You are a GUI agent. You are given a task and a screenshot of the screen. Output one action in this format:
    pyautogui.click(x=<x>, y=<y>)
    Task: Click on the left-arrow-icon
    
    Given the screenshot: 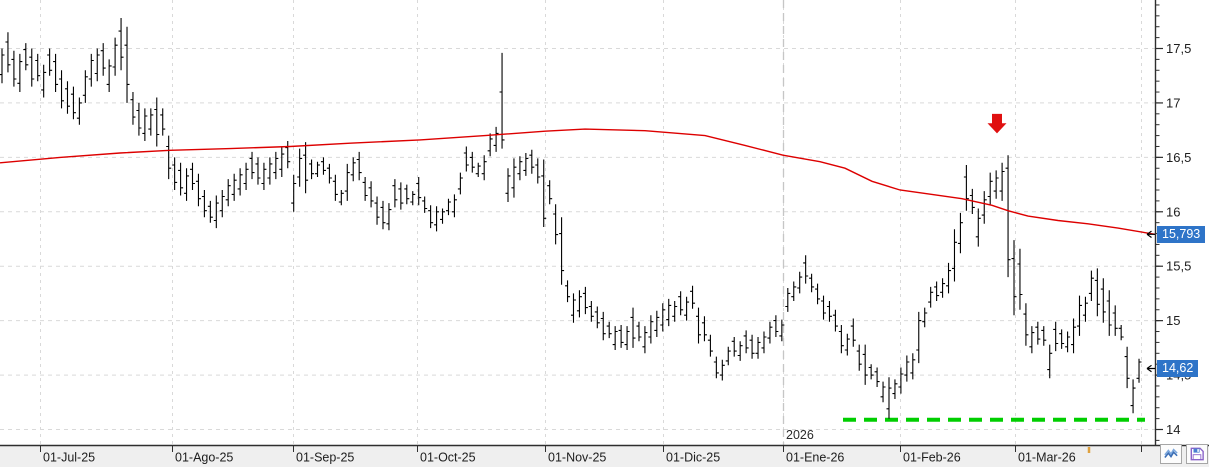 What is the action you would take?
    pyautogui.click(x=1150, y=368)
    